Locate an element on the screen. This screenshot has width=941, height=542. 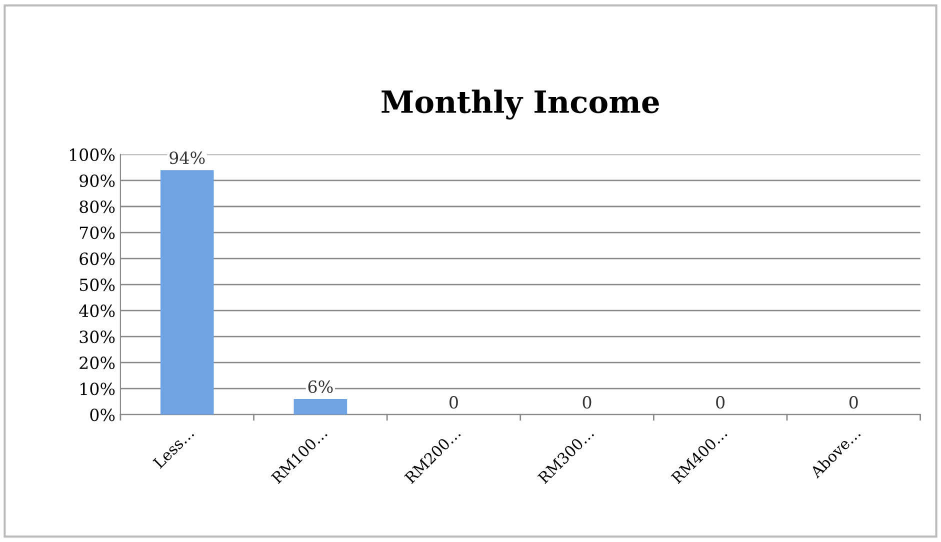
y-tick-label: 10% is located at coordinates (97, 389).